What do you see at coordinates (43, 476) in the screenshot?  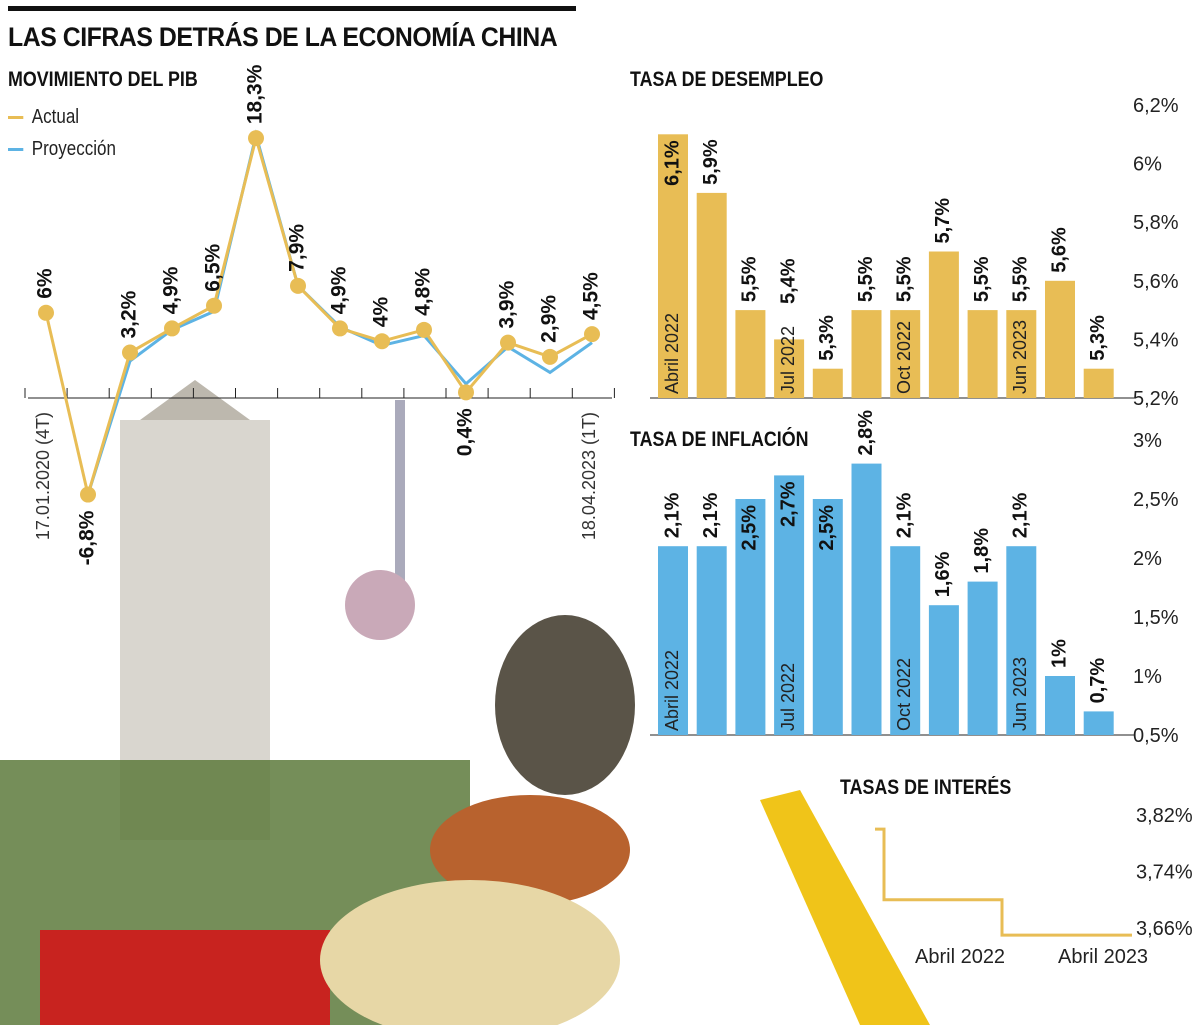 I see `gdp-x-label-start: 17.01.2020 (4T)` at bounding box center [43, 476].